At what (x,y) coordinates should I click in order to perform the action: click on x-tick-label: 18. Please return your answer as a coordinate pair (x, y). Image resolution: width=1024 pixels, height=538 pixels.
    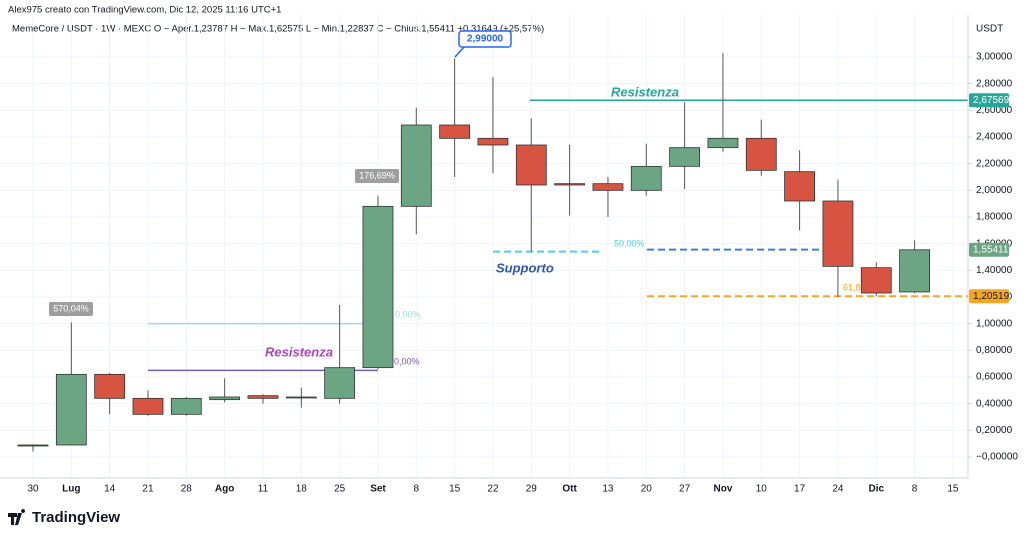
    Looking at the image, I should click on (302, 489).